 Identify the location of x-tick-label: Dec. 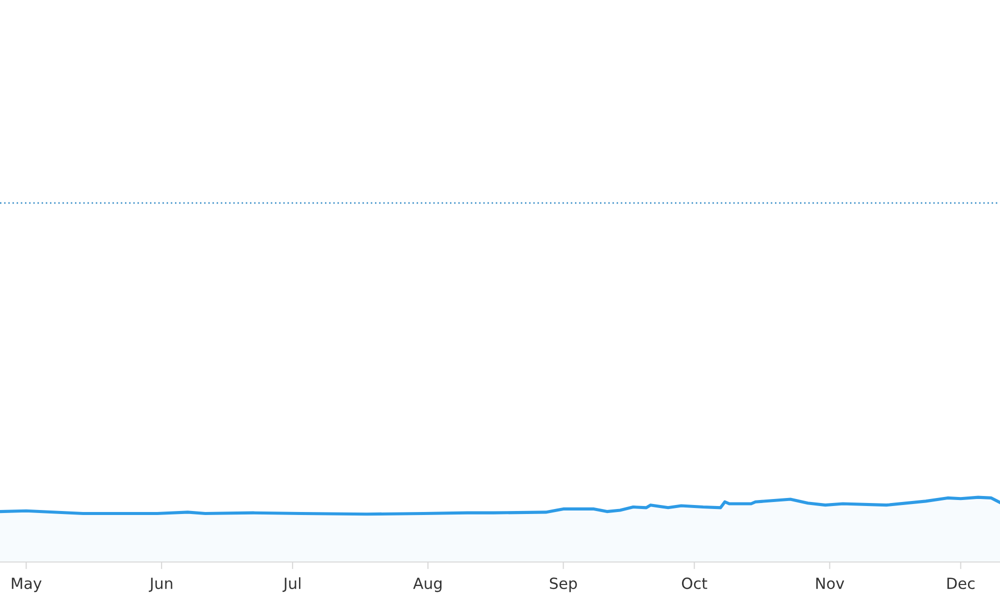
(961, 584).